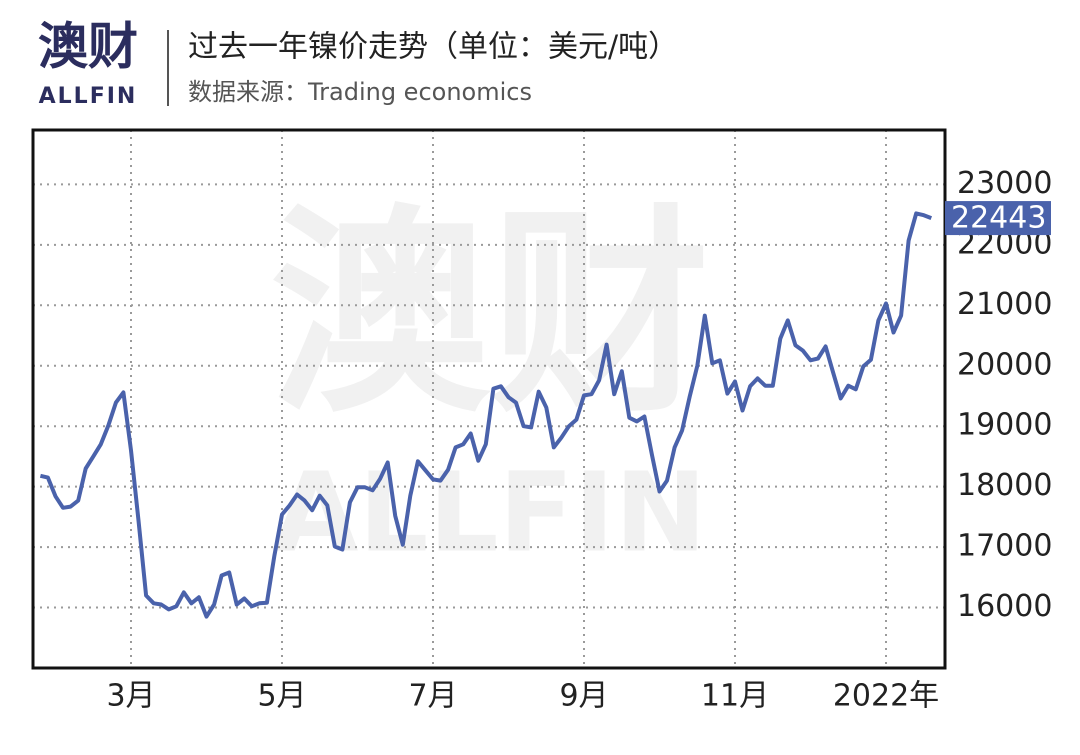 The image size is (1080, 755). I want to click on y-tick-label: 23000, so click(1004, 183).